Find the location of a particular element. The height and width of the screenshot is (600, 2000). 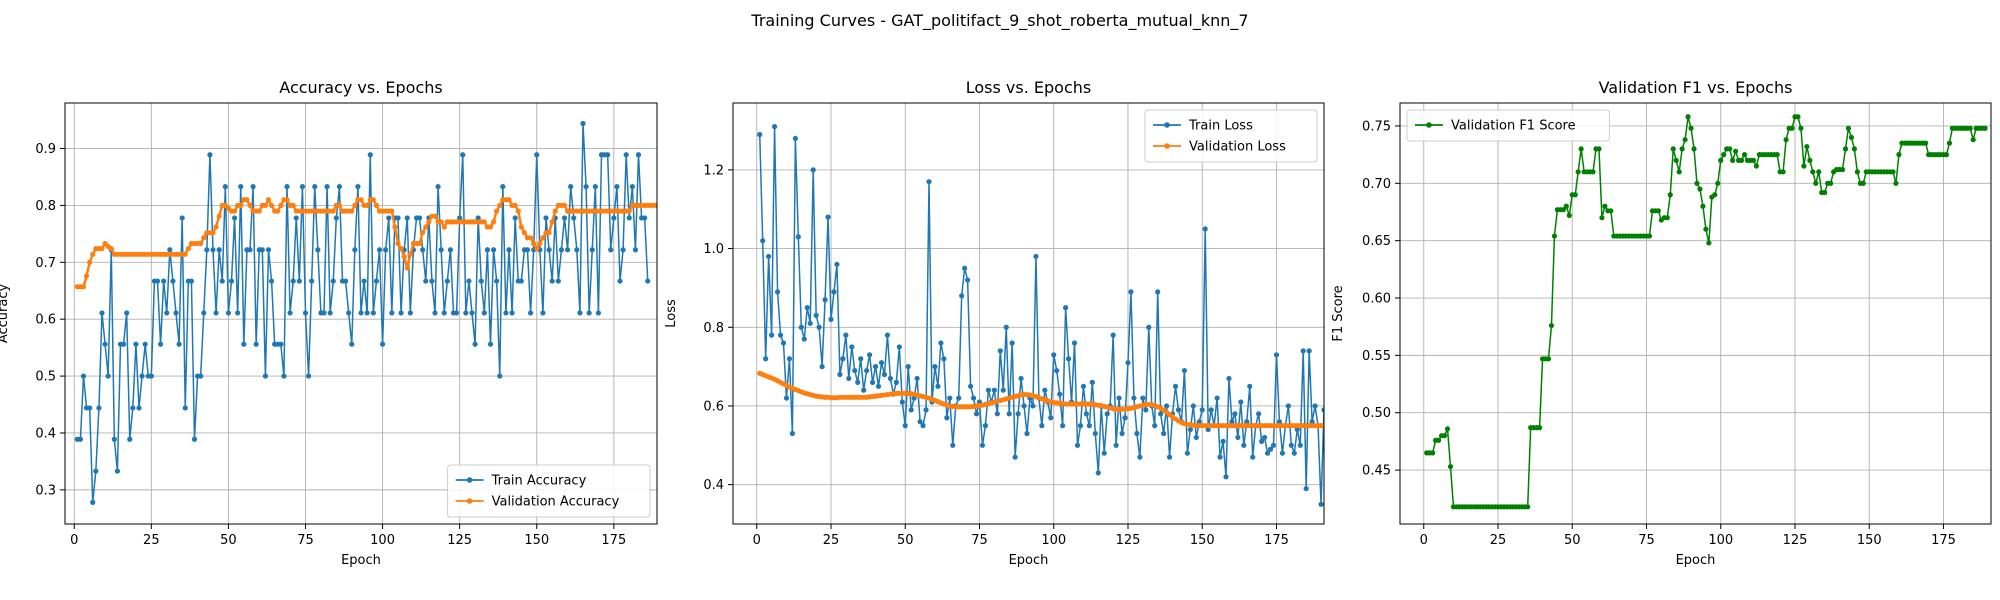

y-tick-label: 0.70 is located at coordinates (1376, 184).